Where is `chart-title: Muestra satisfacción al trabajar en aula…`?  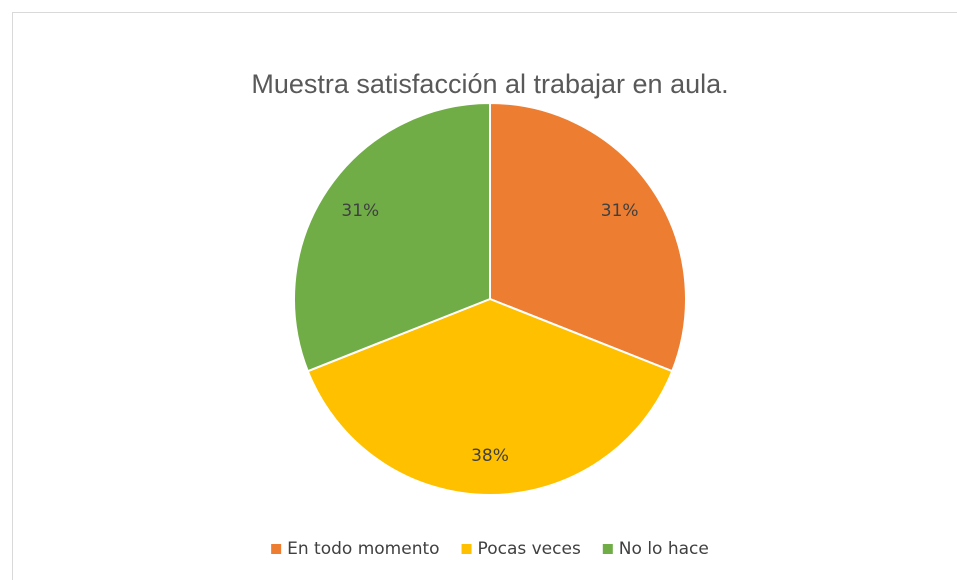 chart-title: Muestra satisfacción al trabajar en aula… is located at coordinates (489, 84).